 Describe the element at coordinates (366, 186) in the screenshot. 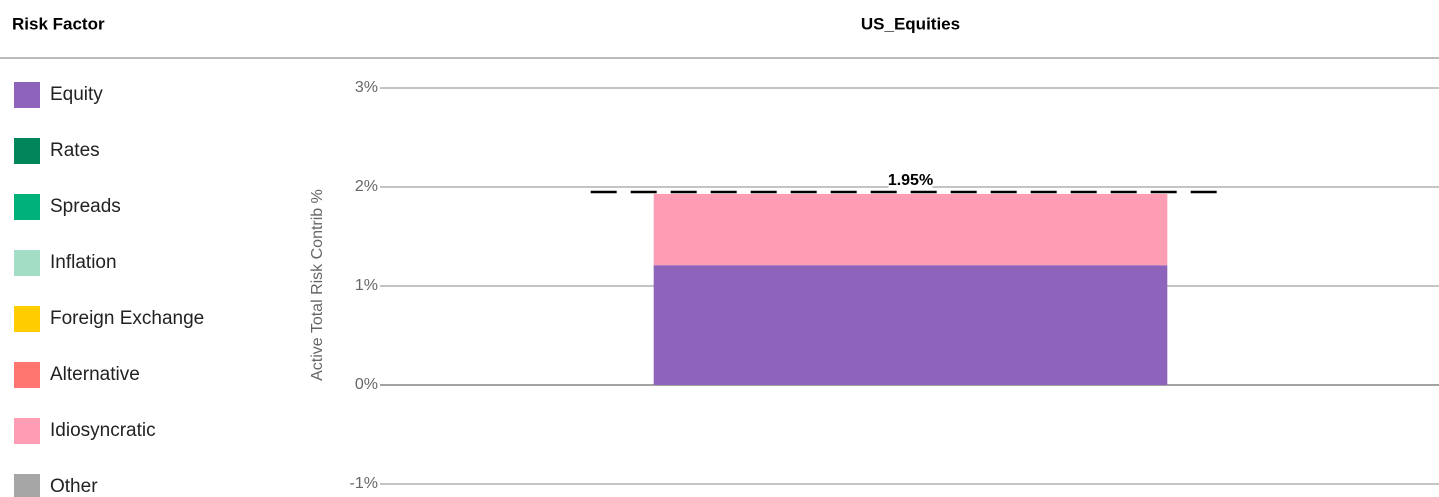

I see `y-tick-label: 2%` at that location.